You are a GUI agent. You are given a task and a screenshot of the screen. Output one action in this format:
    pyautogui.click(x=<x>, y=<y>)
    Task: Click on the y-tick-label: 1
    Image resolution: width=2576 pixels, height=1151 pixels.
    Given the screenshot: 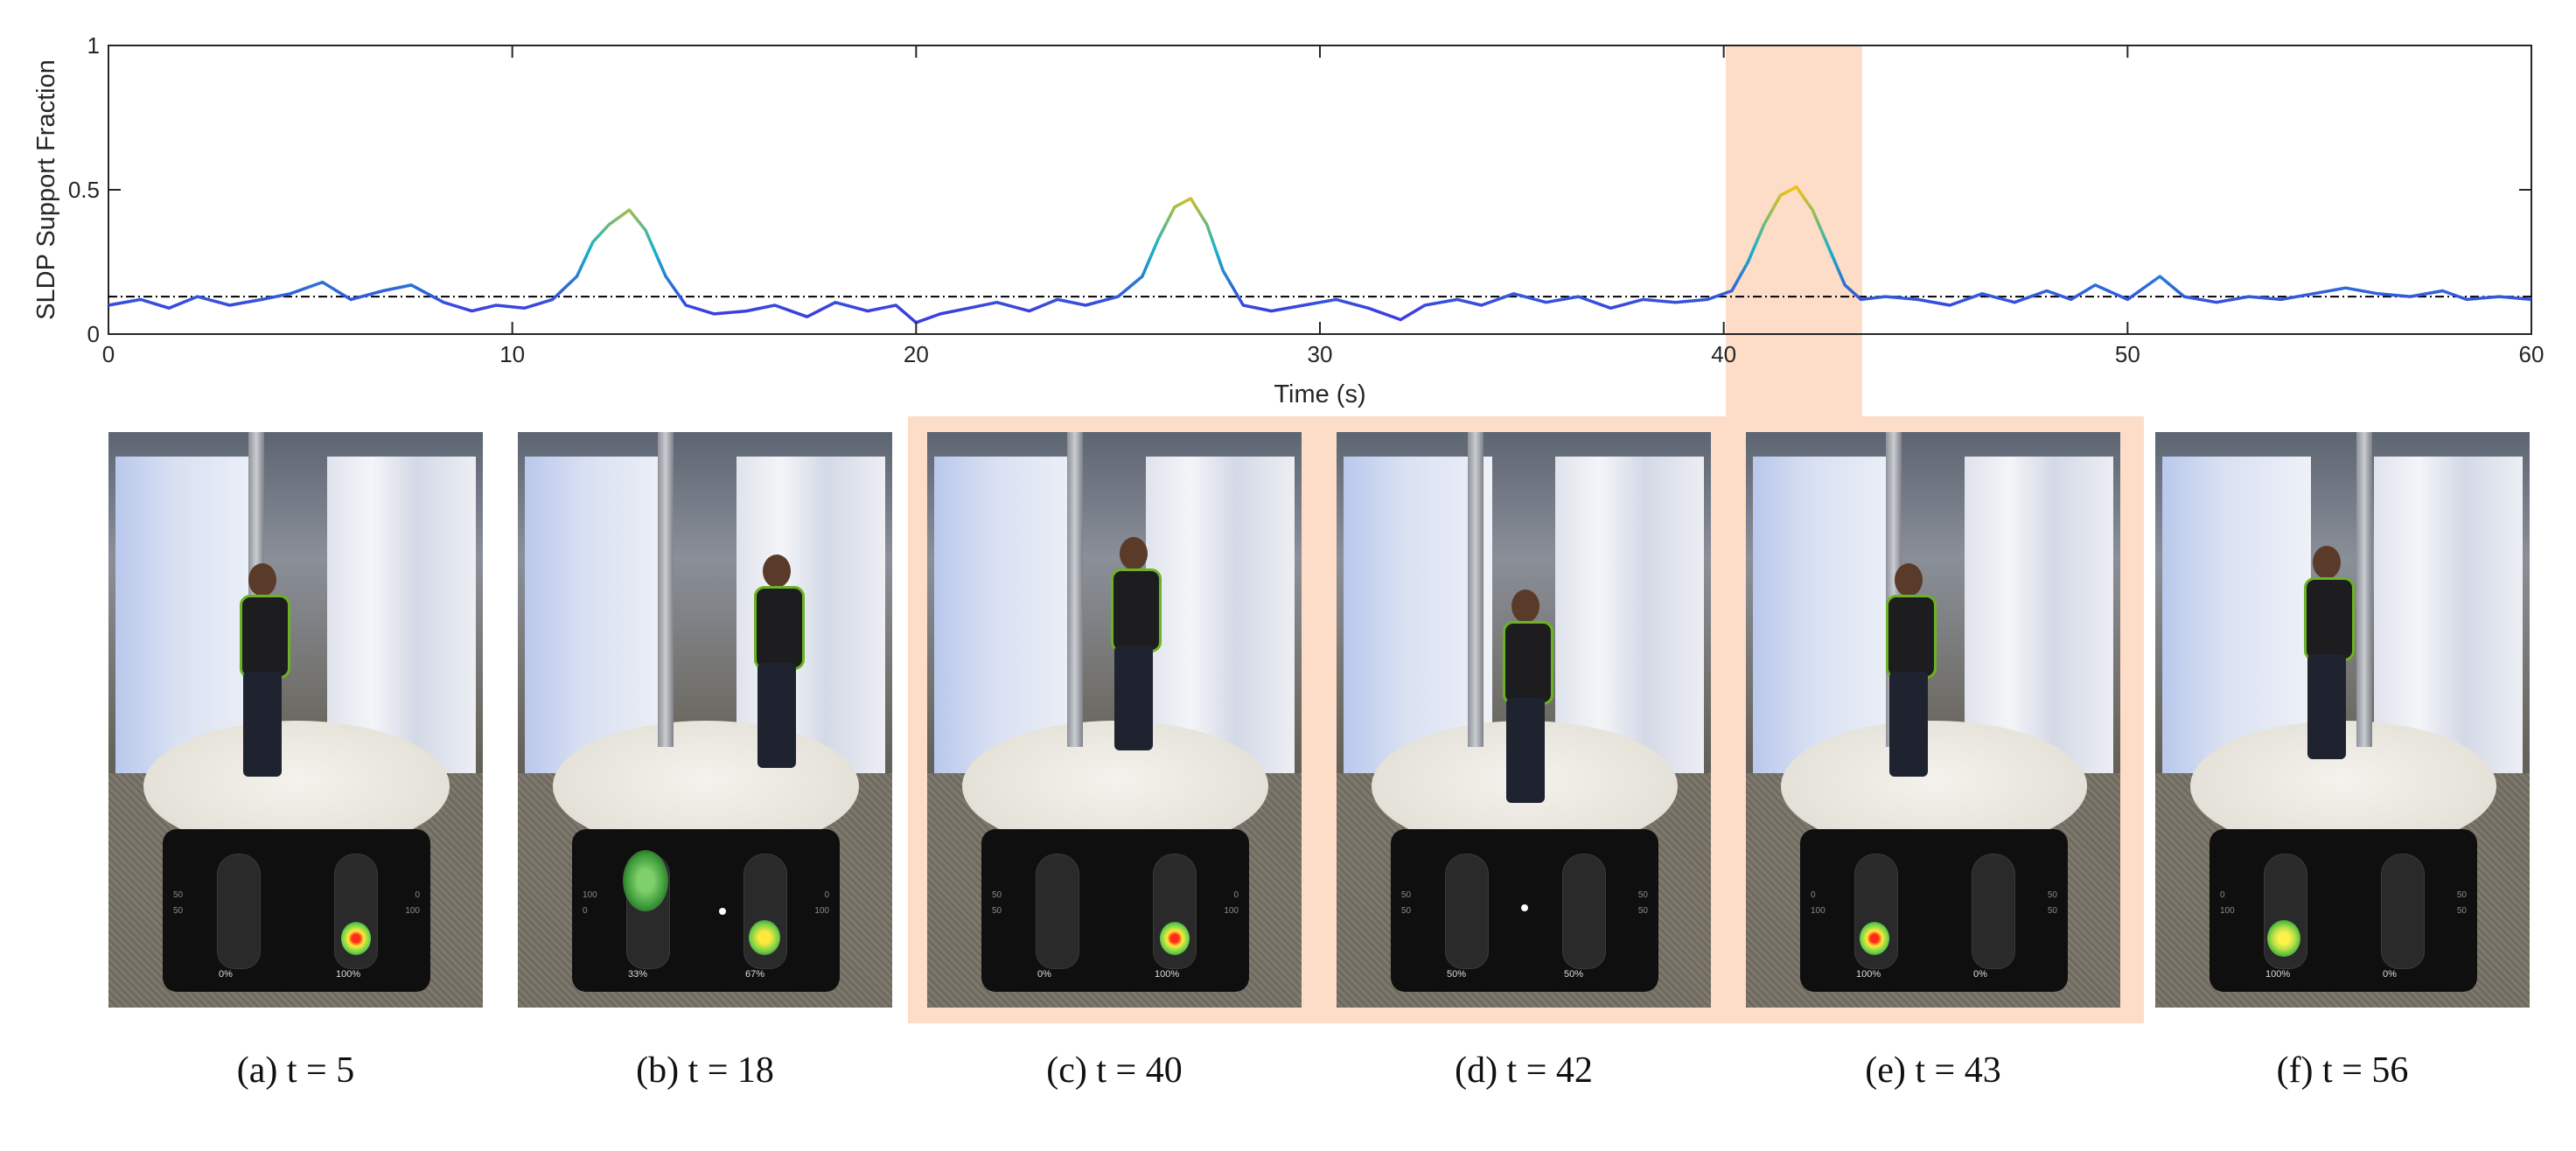 What is the action you would take?
    pyautogui.click(x=93, y=45)
    